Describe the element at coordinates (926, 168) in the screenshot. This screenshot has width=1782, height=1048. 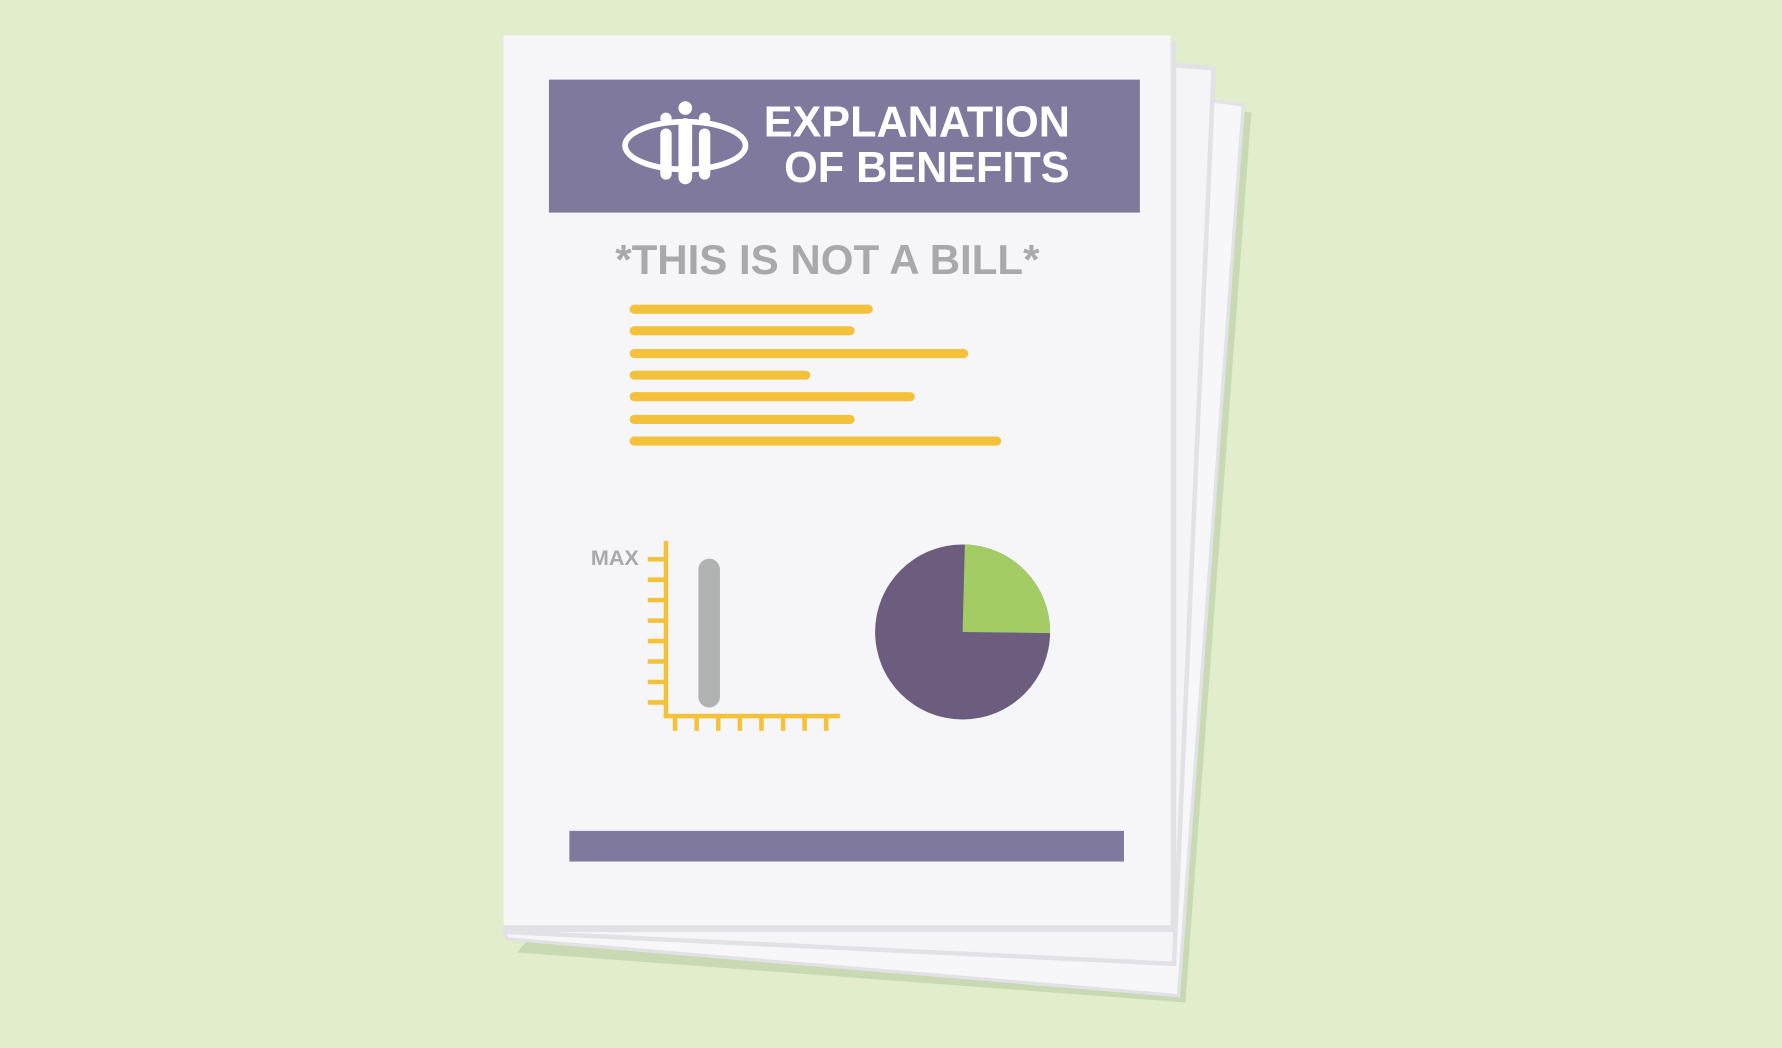
I see `header-title: OF BENEFITS` at that location.